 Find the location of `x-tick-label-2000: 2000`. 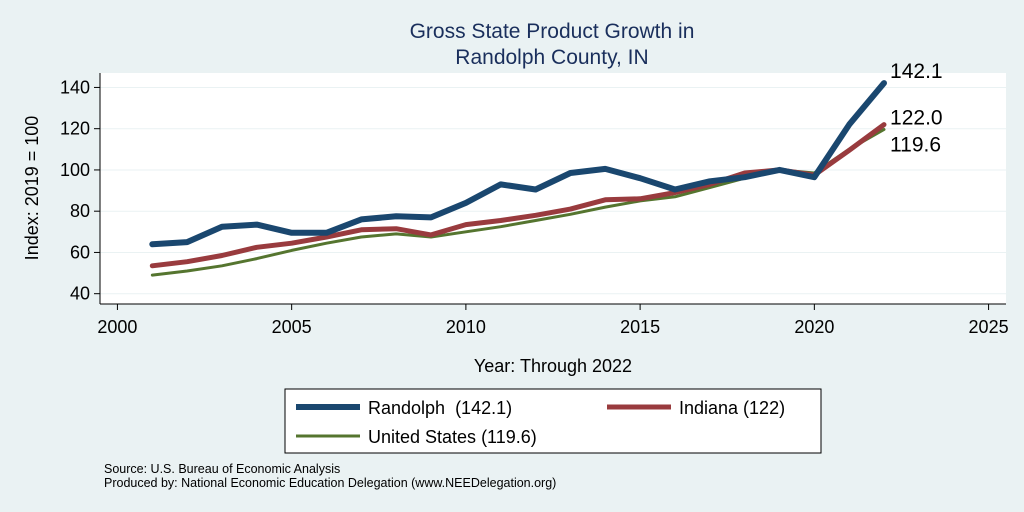

x-tick-label-2000: 2000 is located at coordinates (117, 327).